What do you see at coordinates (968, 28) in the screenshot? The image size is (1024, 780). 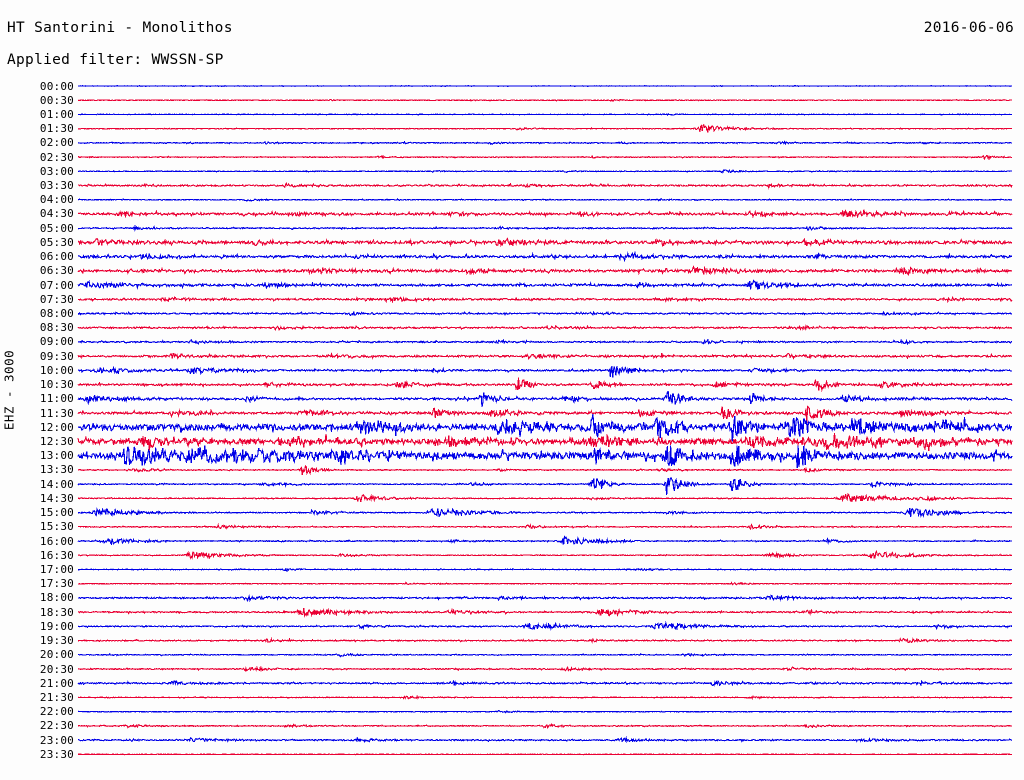 I see `record-date: 2016-06-06` at bounding box center [968, 28].